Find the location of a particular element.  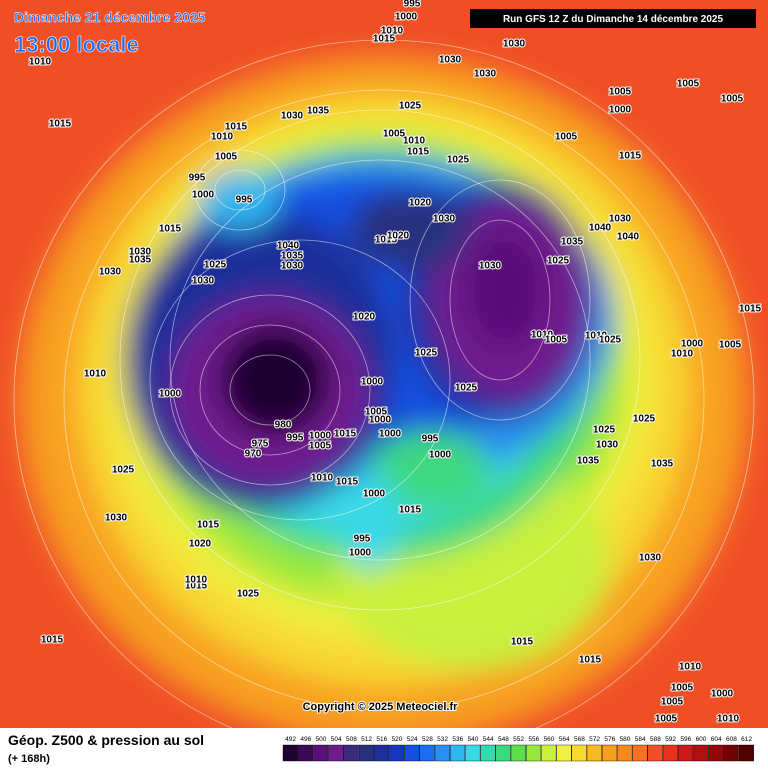

legend-label: 588 is located at coordinates (655, 739).